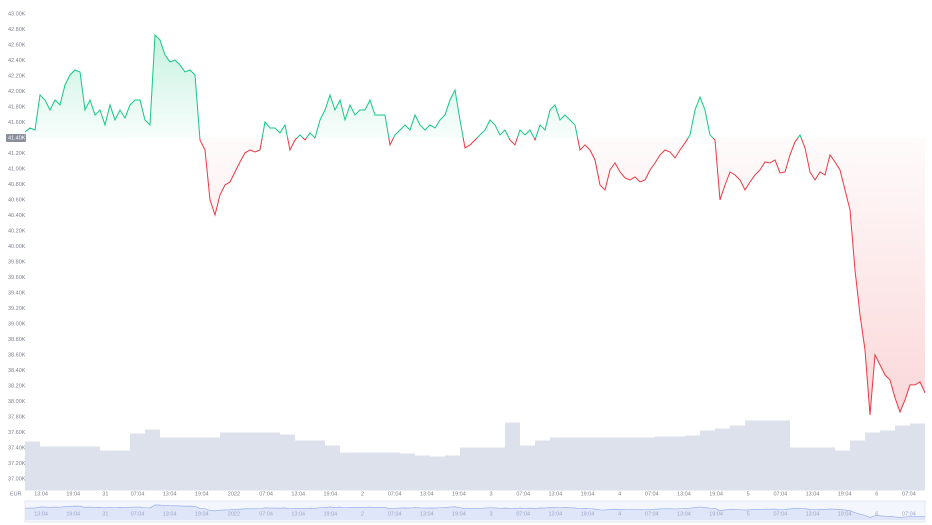  Describe the element at coordinates (17, 278) in the screenshot. I see `y-tick-label: 39.60K` at that location.